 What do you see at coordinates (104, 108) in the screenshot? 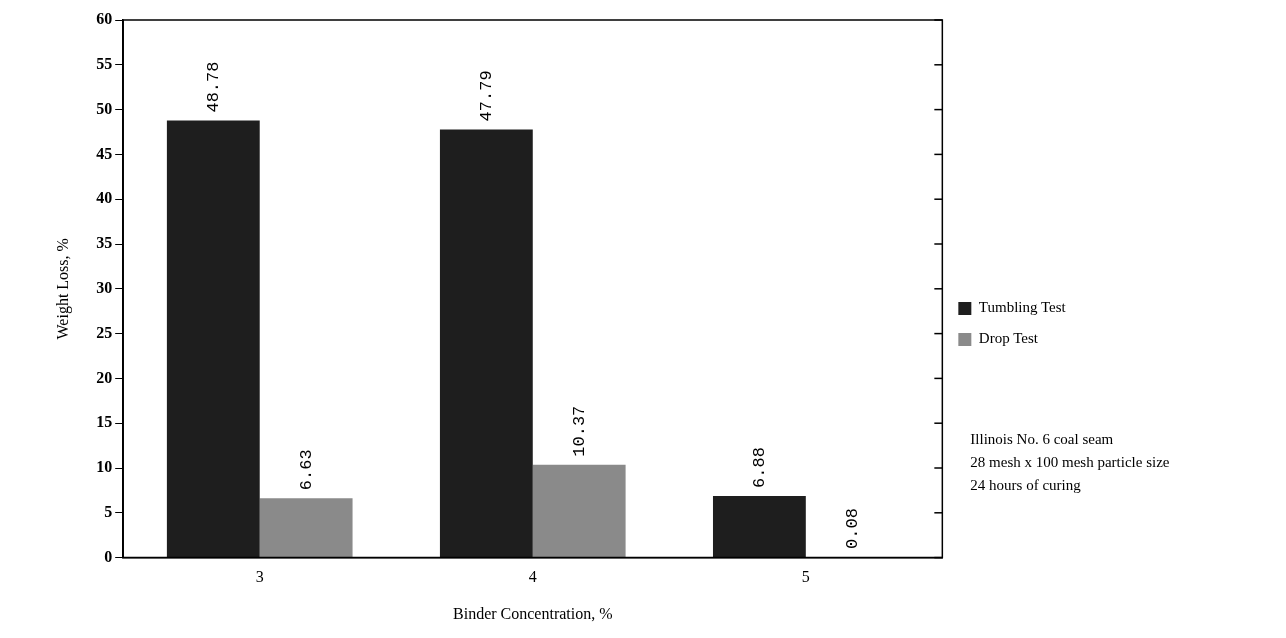
I see `y-tick-label: 50` at bounding box center [104, 108].